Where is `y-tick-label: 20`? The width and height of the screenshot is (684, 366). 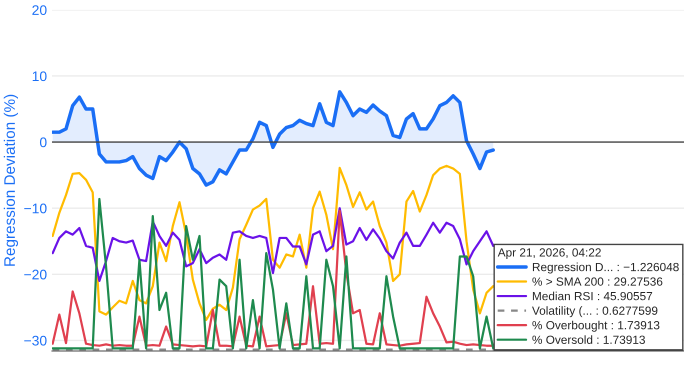
y-tick-label: 20 is located at coordinates (39, 10).